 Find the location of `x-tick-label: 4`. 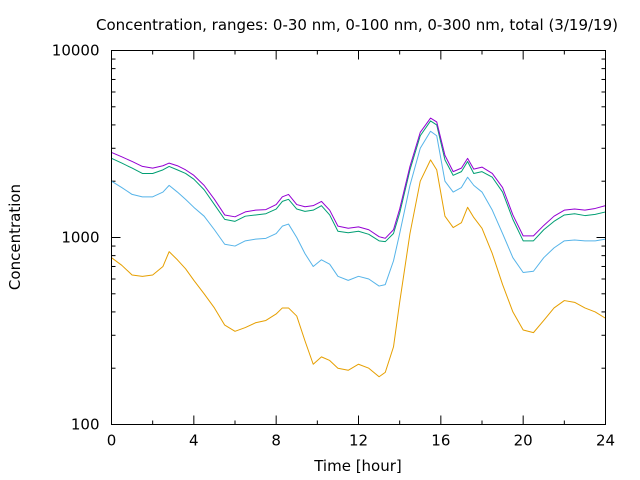

x-tick-label: 4 is located at coordinates (194, 441).